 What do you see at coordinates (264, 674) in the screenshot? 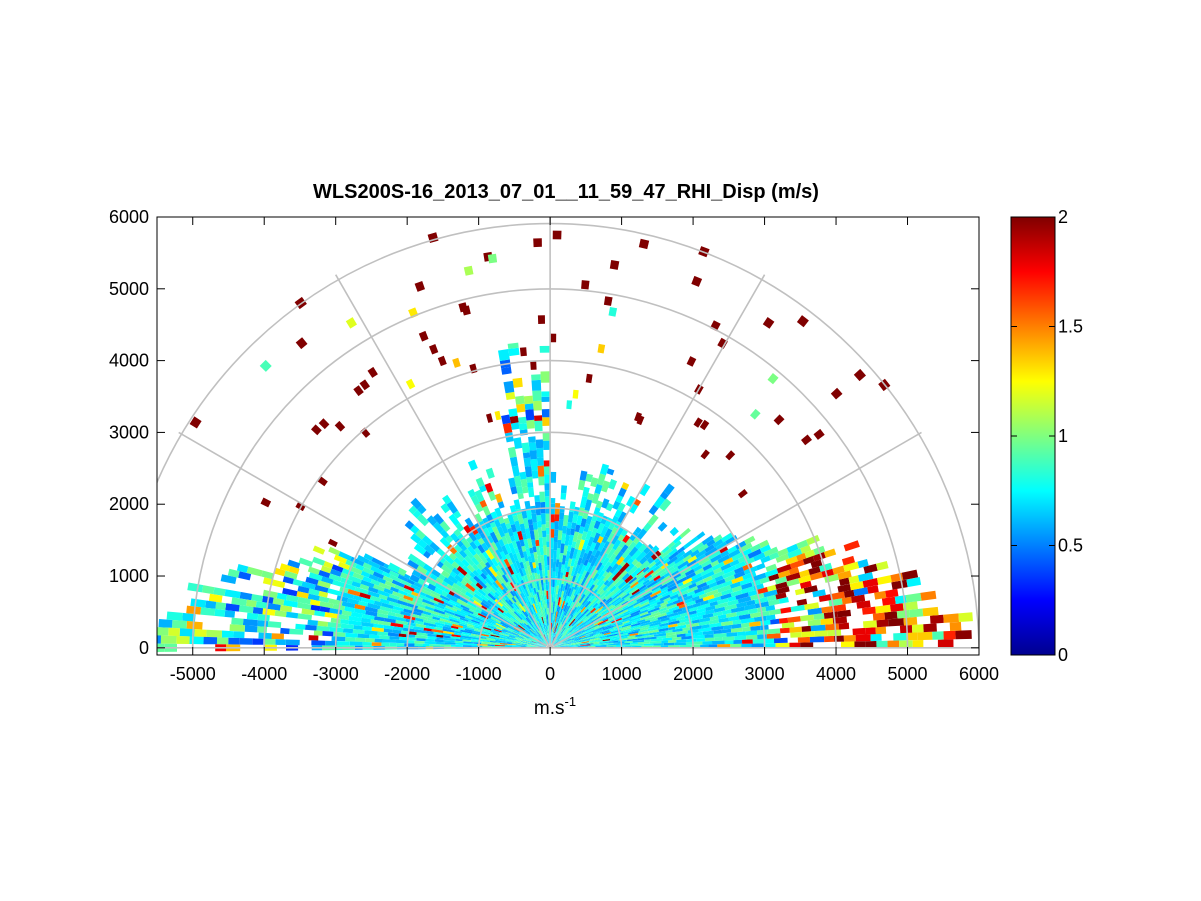
I see `x-tick-label: -4000` at bounding box center [264, 674].